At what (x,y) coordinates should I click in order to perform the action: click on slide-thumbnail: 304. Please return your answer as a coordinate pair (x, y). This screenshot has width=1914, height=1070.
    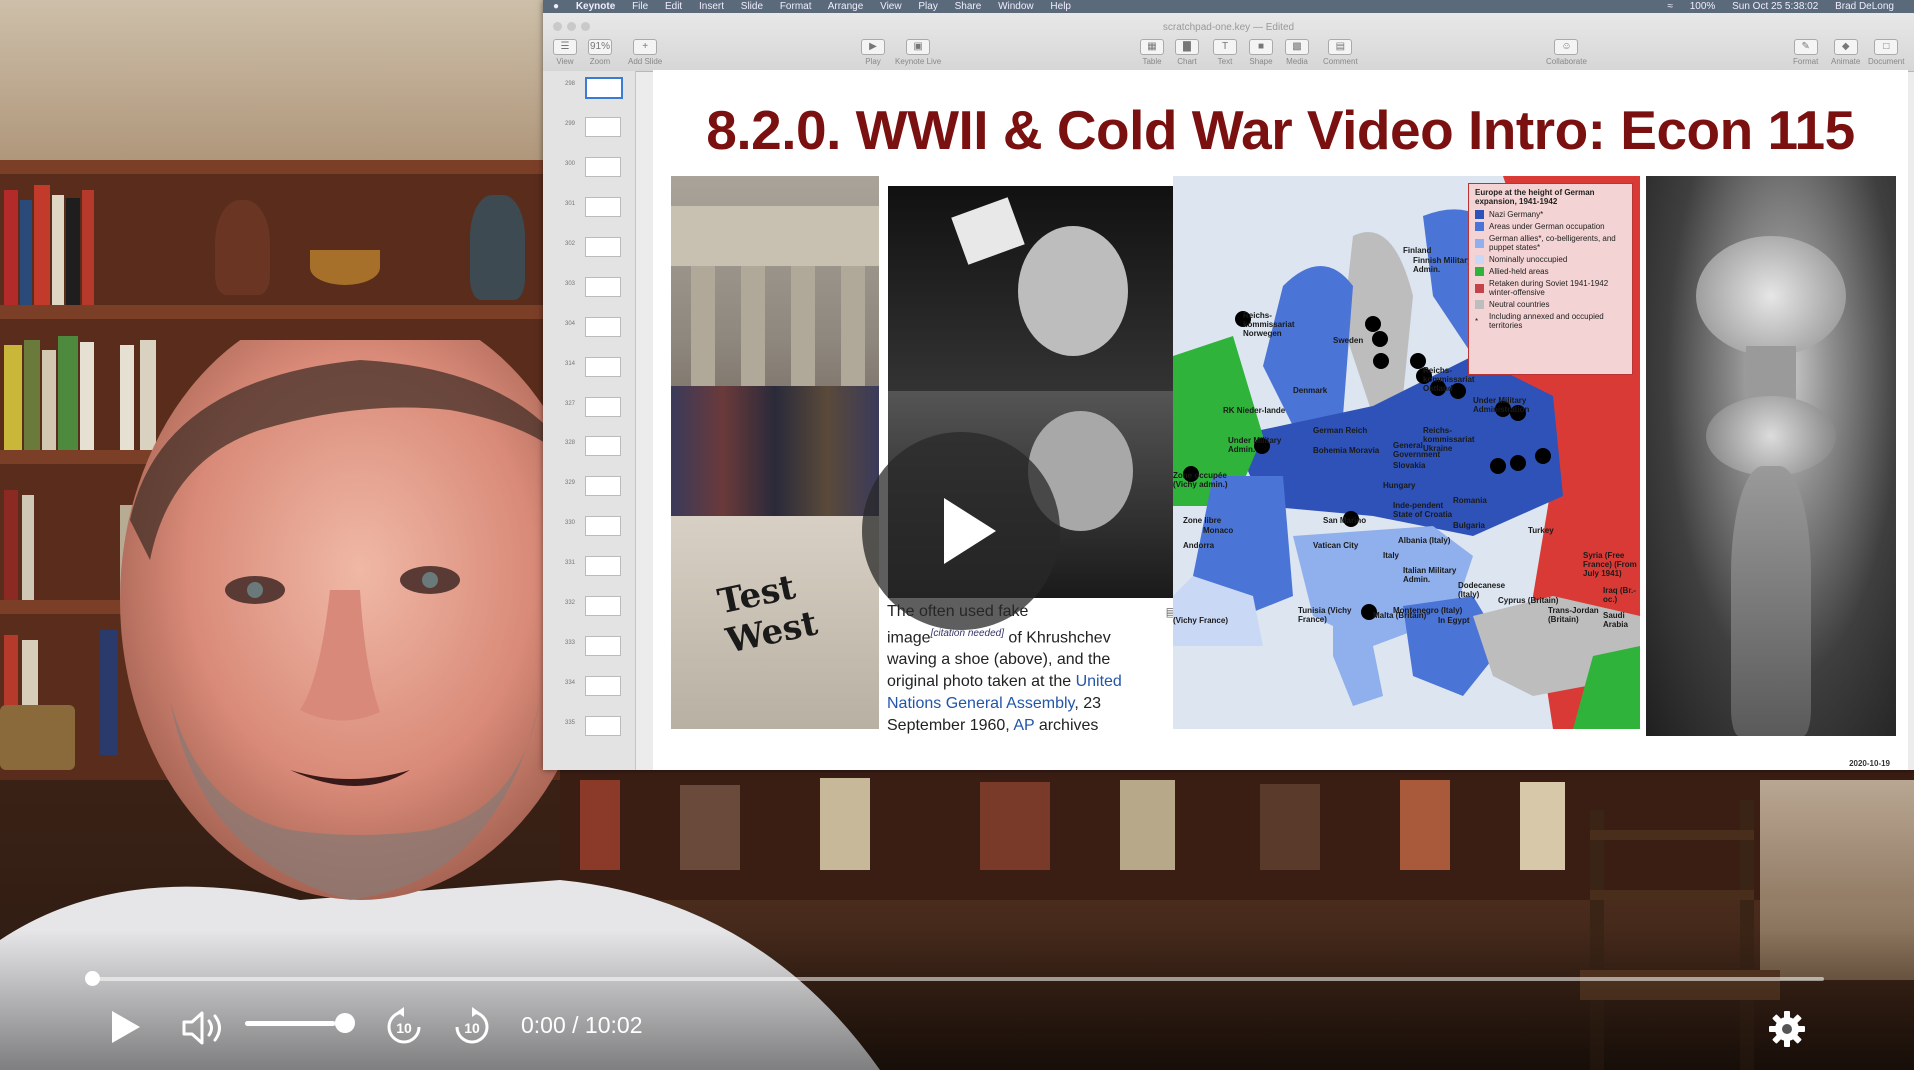
    Looking at the image, I should click on (593, 326).